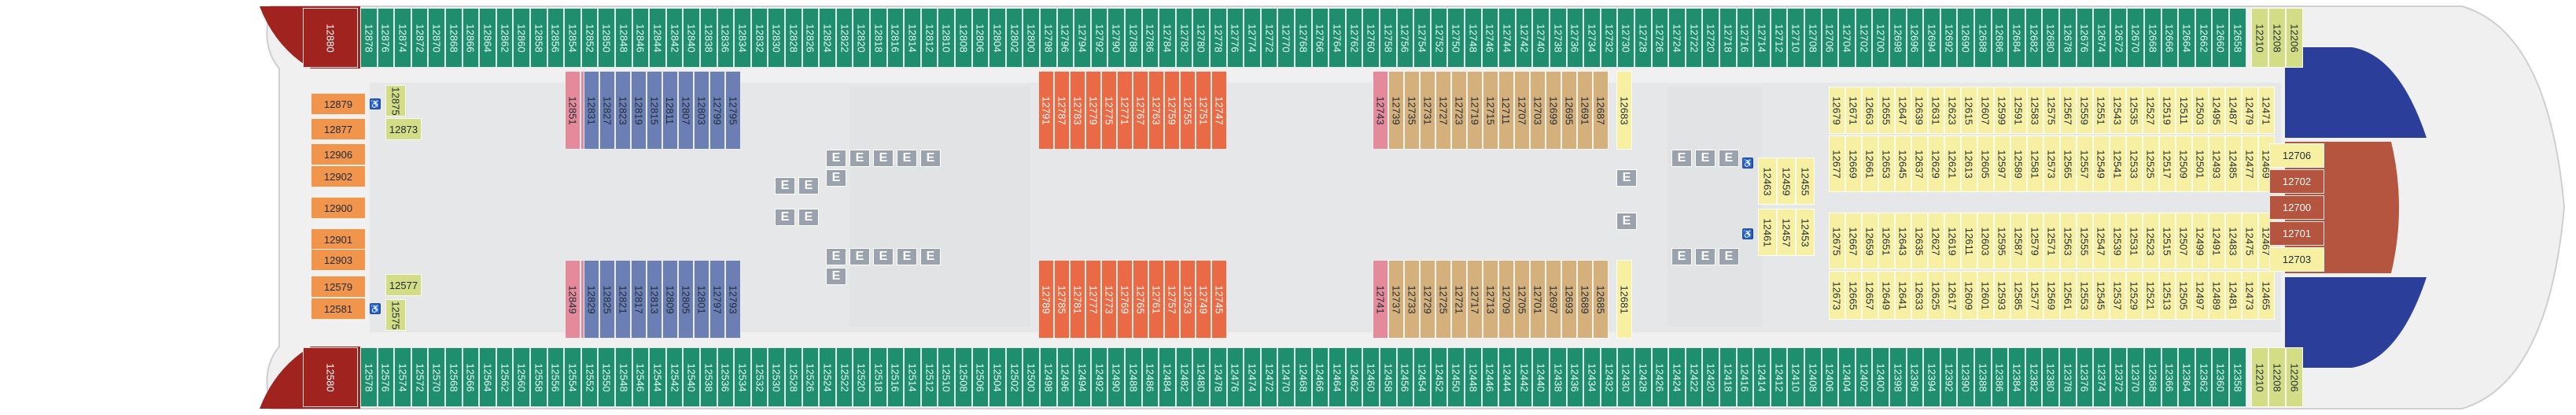  Describe the element at coordinates (2233, 295) in the screenshot. I see `cabin-12481: 12481` at that location.